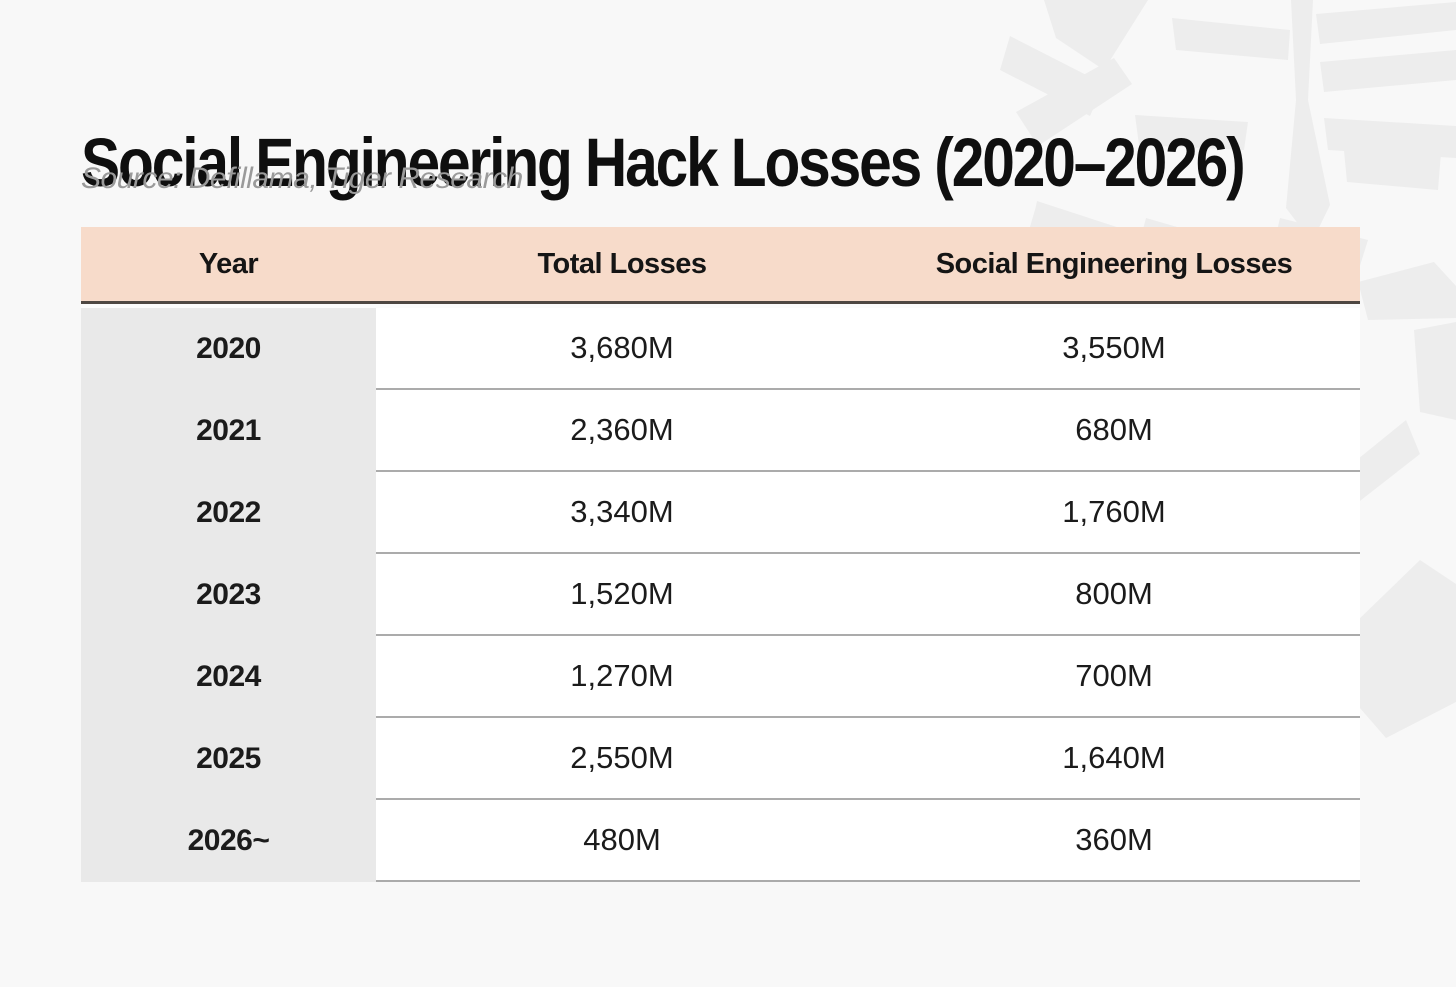  Describe the element at coordinates (1114, 349) in the screenshot. I see `social-engineering-losses-cell: 3,550M` at that location.